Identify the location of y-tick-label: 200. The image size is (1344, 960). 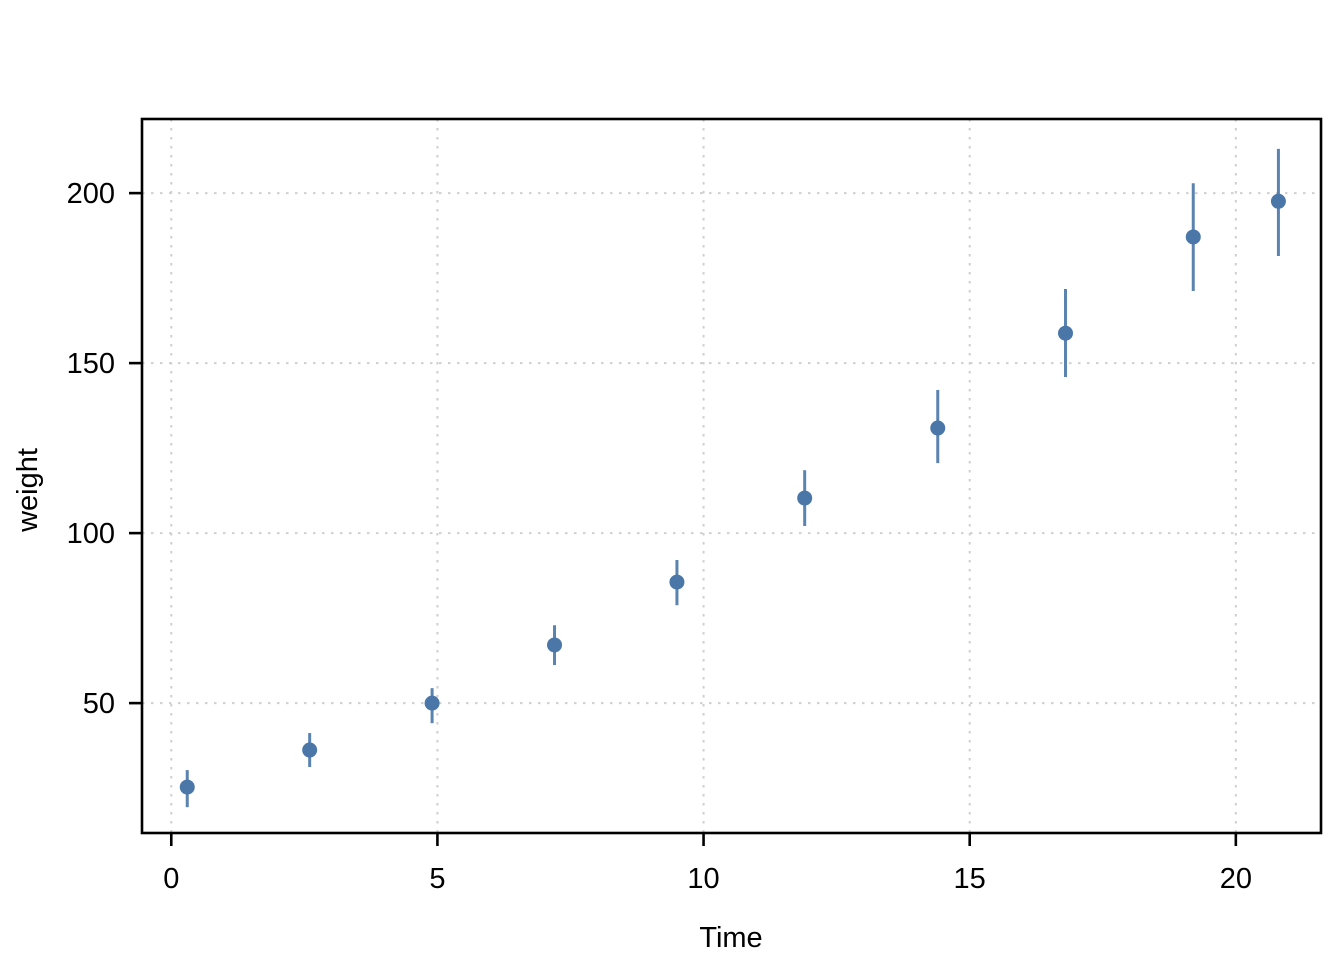
(91, 194).